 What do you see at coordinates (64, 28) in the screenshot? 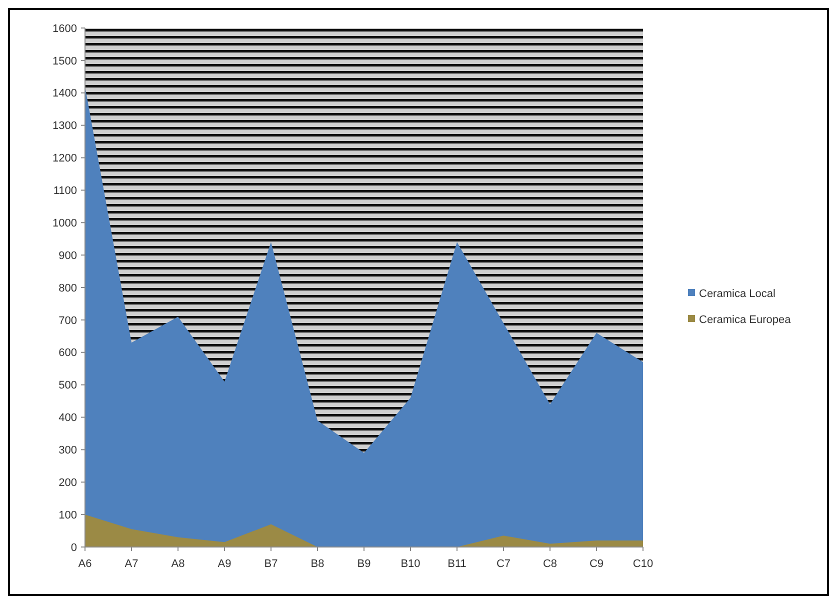
I see `y-tick-label: 1600` at bounding box center [64, 28].